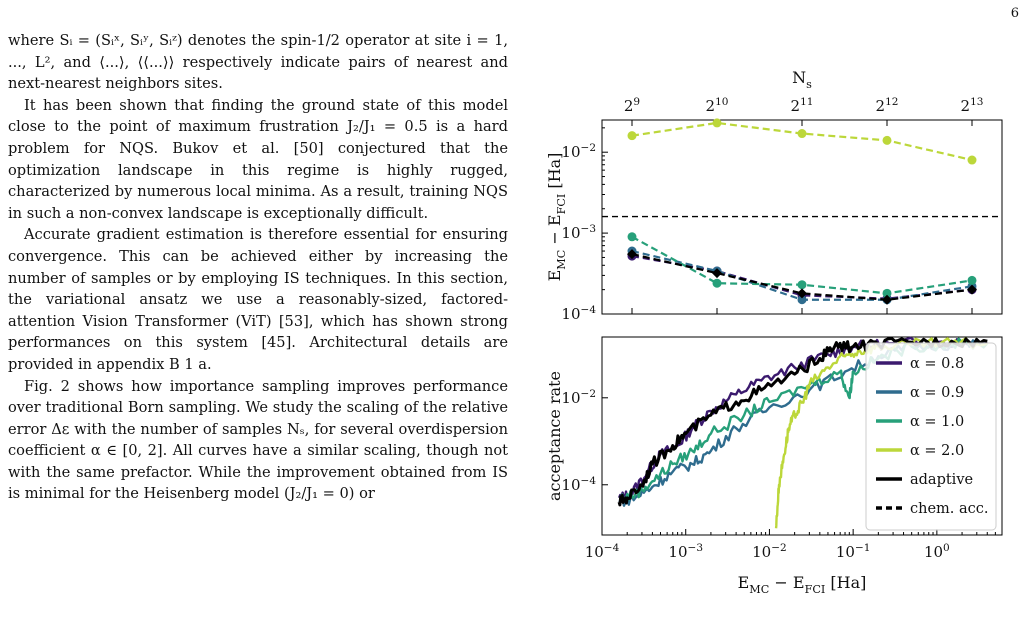 The width and height of the screenshot is (1029, 636). I want to click on bottom-series-line, so click(802, 421).